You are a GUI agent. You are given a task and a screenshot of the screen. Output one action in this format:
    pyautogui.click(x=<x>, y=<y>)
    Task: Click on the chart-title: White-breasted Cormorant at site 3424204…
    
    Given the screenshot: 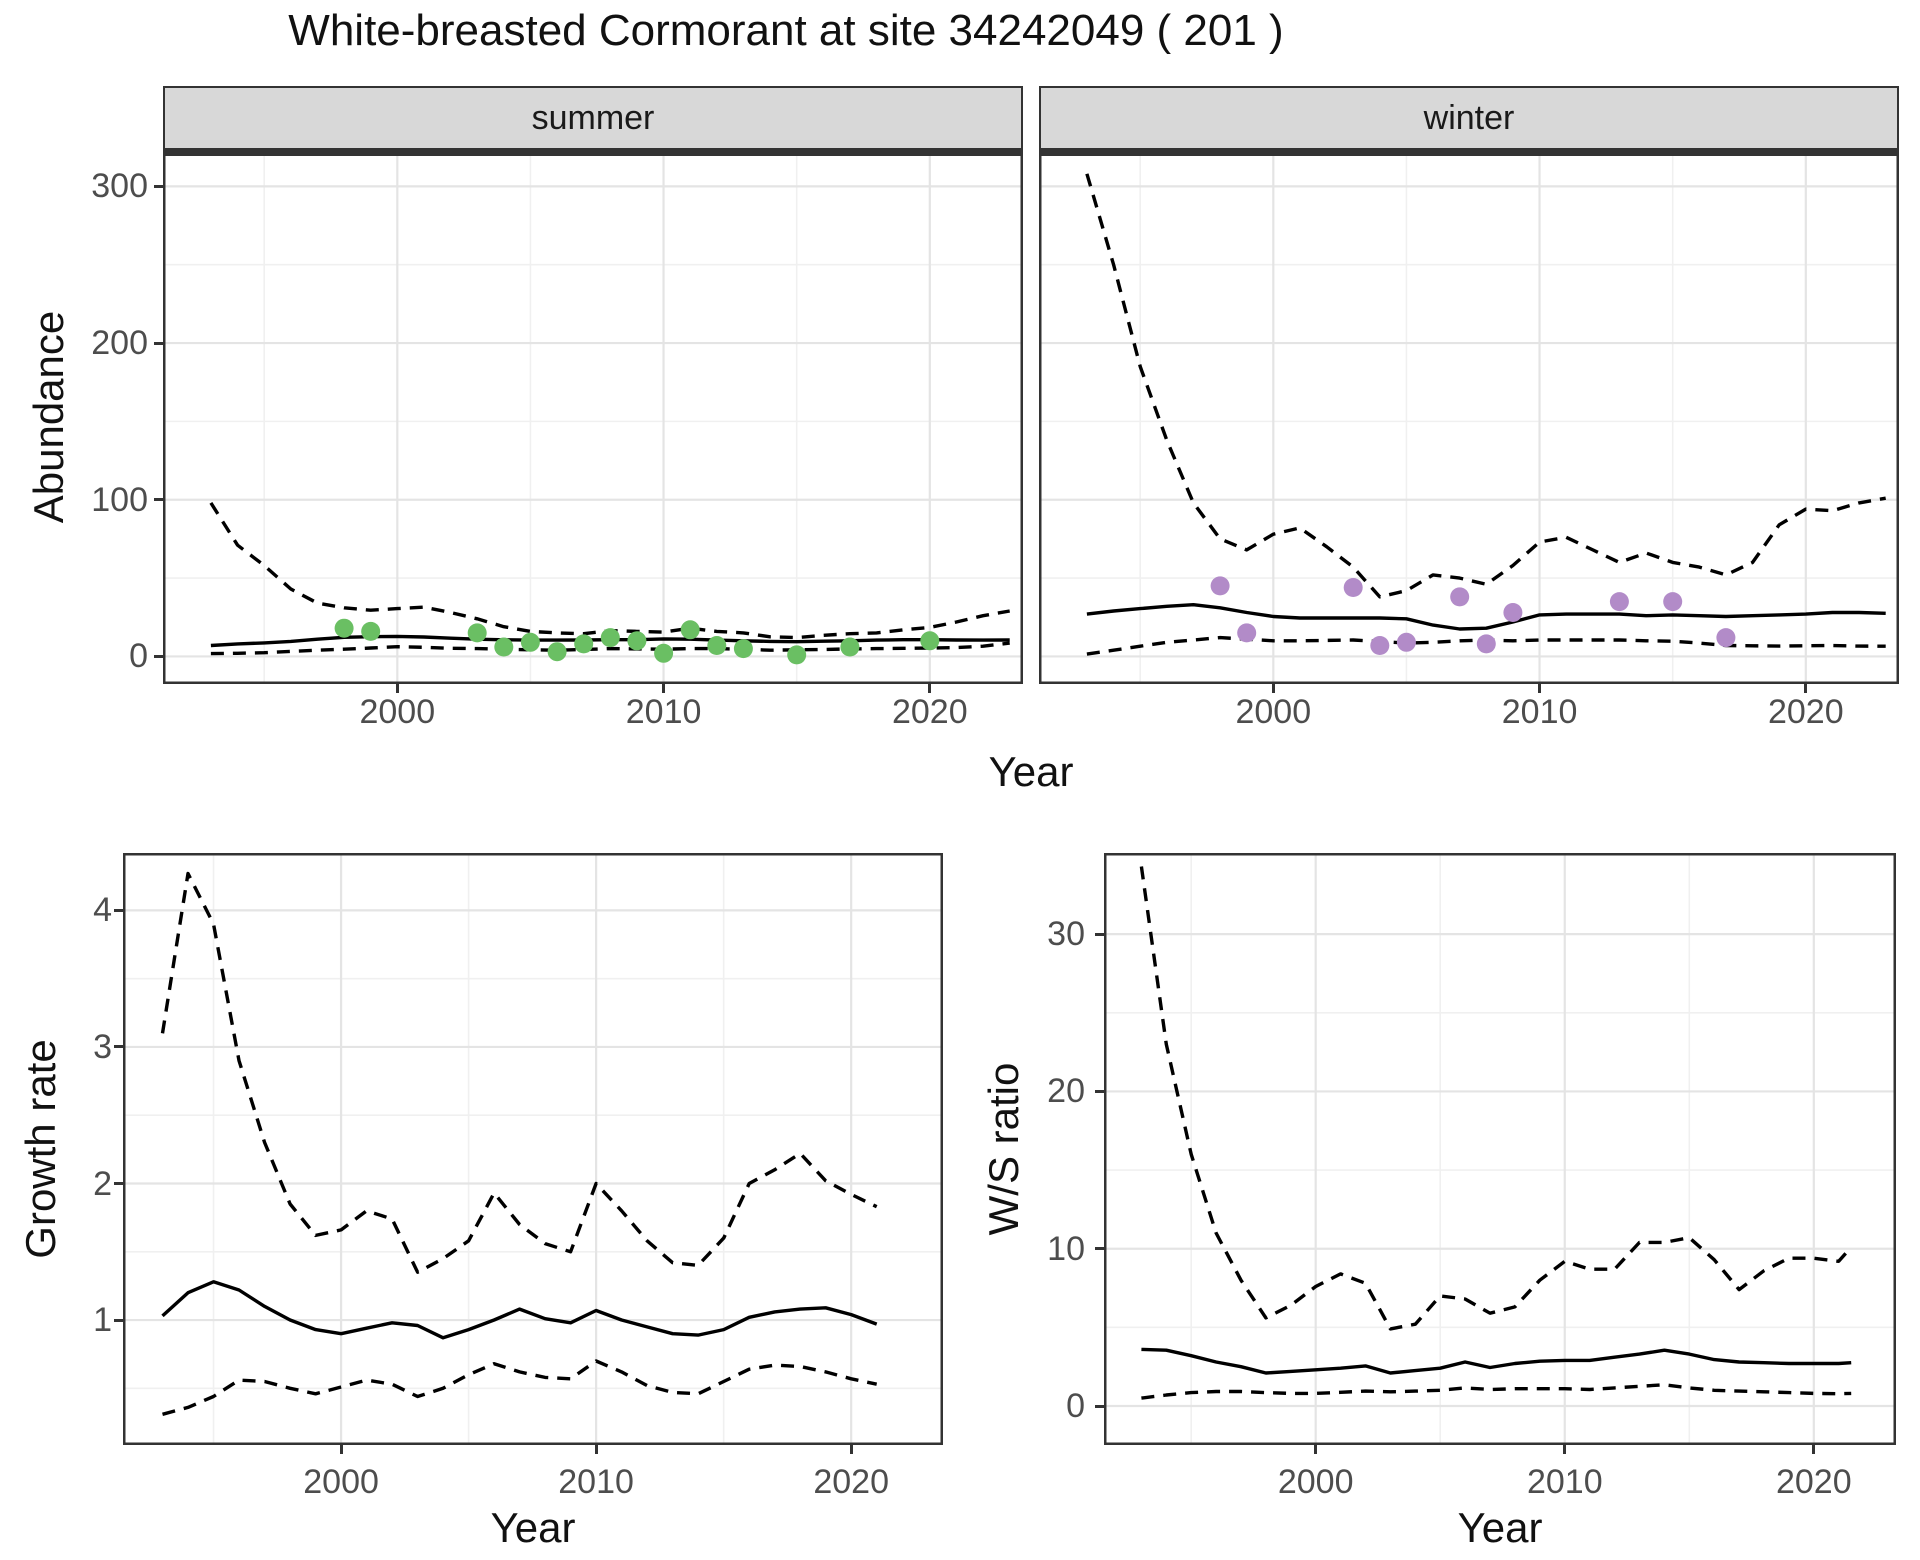 What is the action you would take?
    pyautogui.click(x=786, y=30)
    